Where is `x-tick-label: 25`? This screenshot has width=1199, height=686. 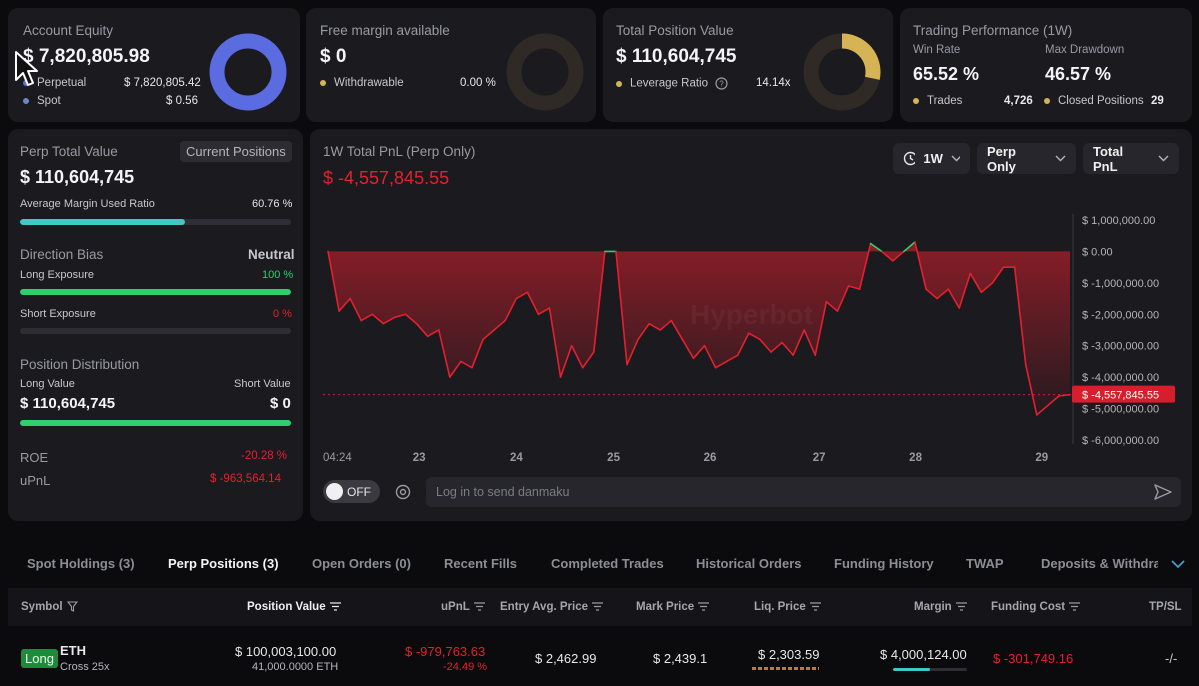 x-tick-label: 25 is located at coordinates (613, 458).